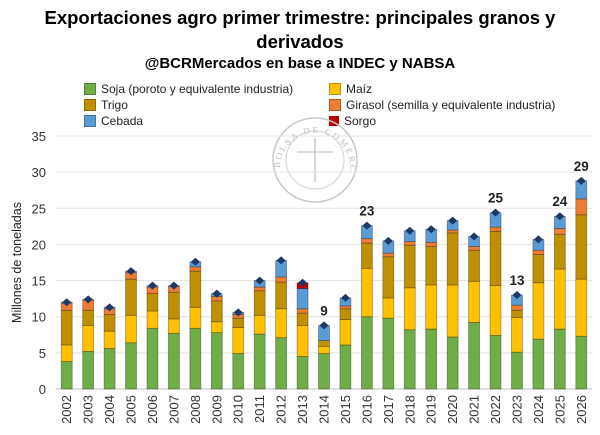 This screenshot has width=600, height=435. Describe the element at coordinates (559, 409) in the screenshot. I see `x-tick-label: 2025` at that location.